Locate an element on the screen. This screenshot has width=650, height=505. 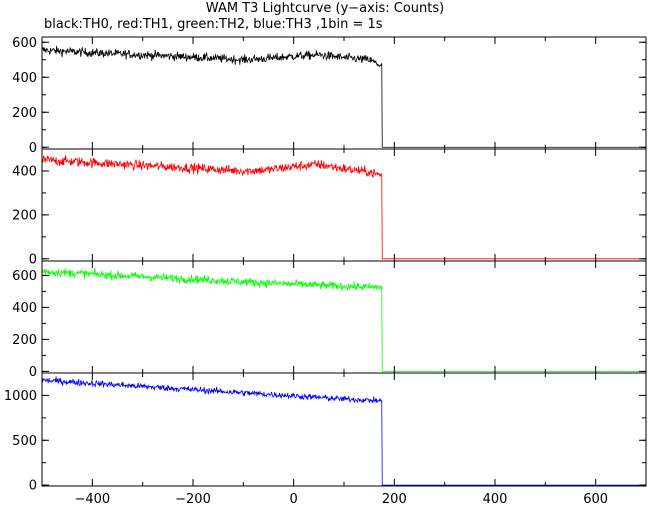
x-tick-label: 600 is located at coordinates (595, 498).